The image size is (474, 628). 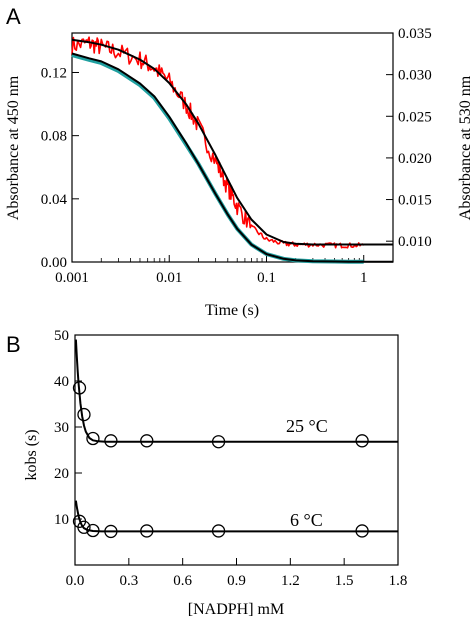 I want to click on panel-a-left-y-label: Absorbance at 450 nm, so click(x=13, y=147).